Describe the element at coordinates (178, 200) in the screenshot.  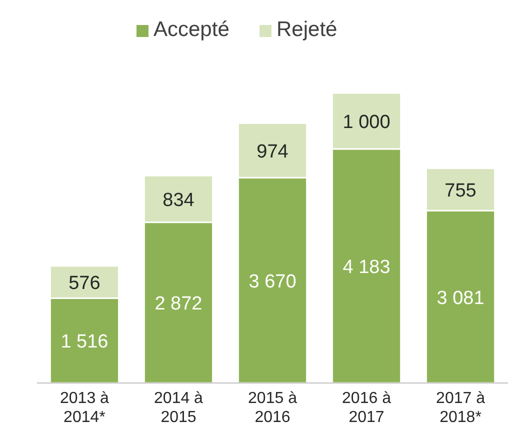
I see `data-label: 834` at that location.